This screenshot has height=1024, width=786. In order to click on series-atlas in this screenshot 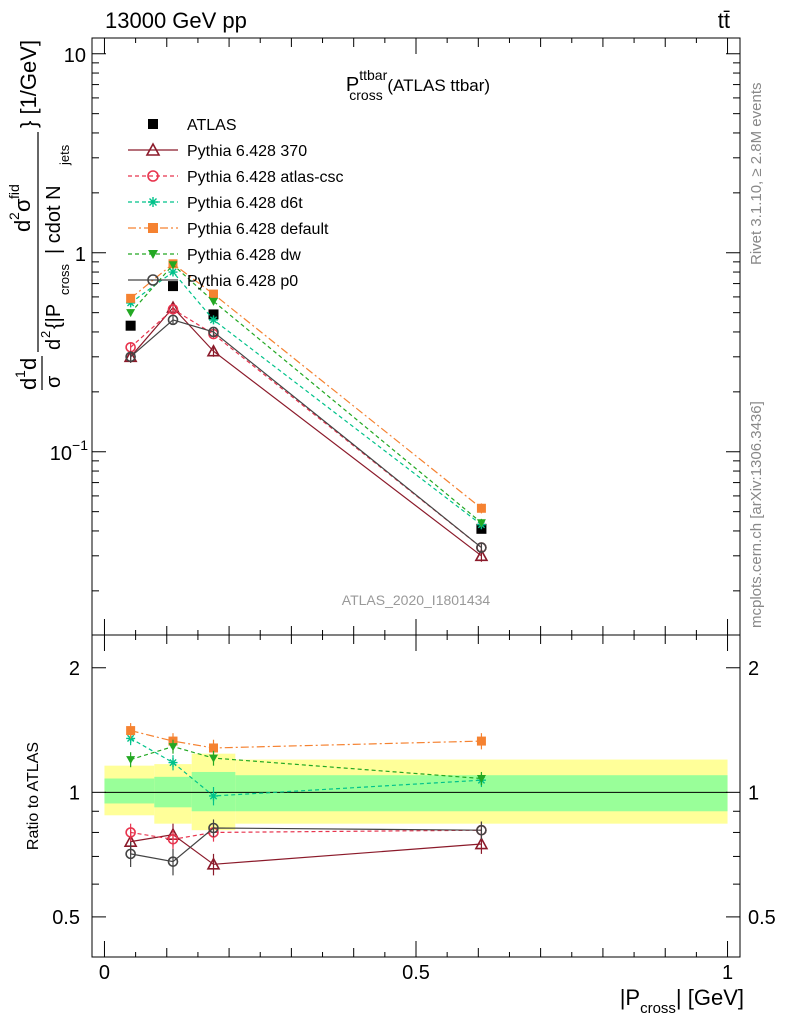, I will do `click(306, 407)`.